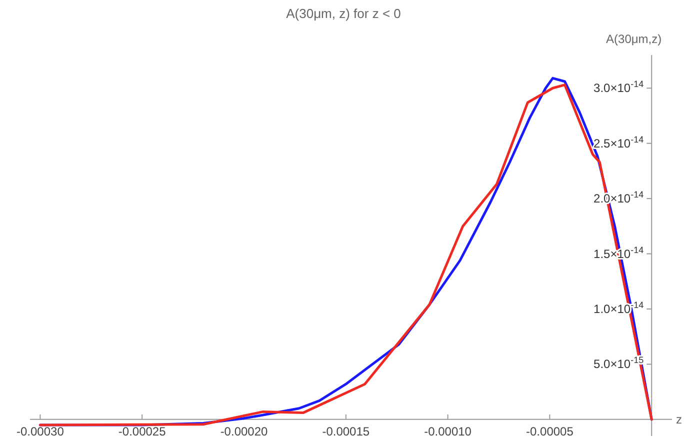 The image size is (687, 444). What do you see at coordinates (679, 419) in the screenshot?
I see `x-axis-title: z` at bounding box center [679, 419].